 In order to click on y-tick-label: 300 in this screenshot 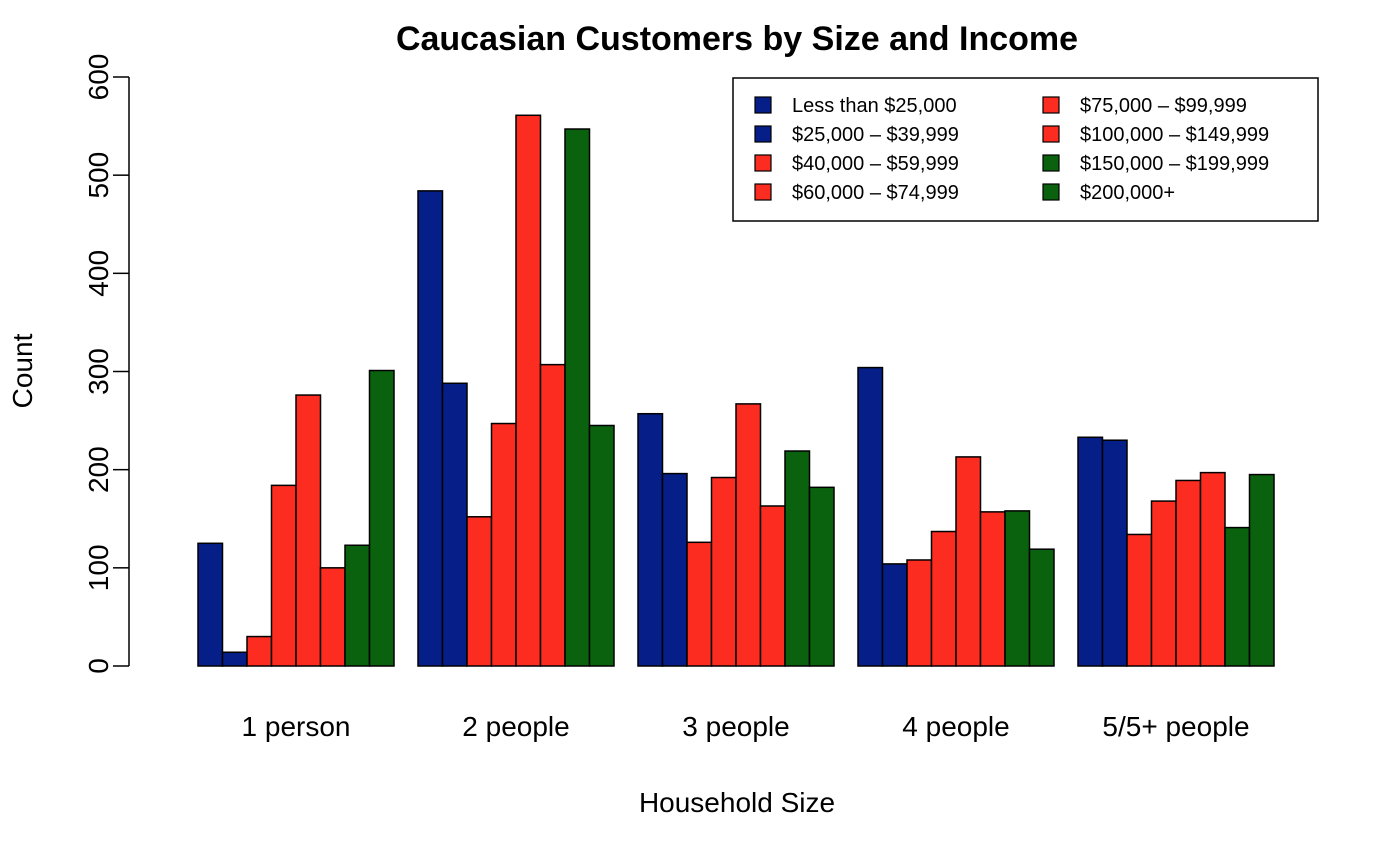, I will do `click(98, 371)`.